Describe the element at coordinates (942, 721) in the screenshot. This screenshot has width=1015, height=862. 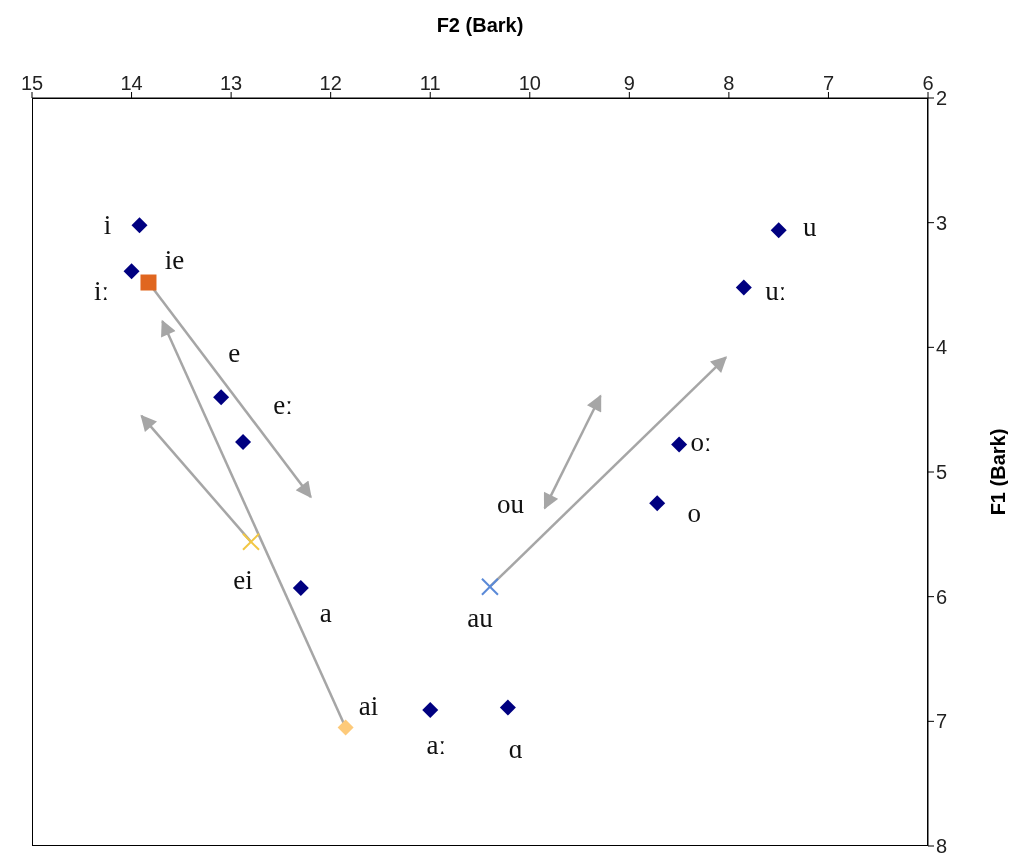
I see `y-tick-label: 7` at that location.